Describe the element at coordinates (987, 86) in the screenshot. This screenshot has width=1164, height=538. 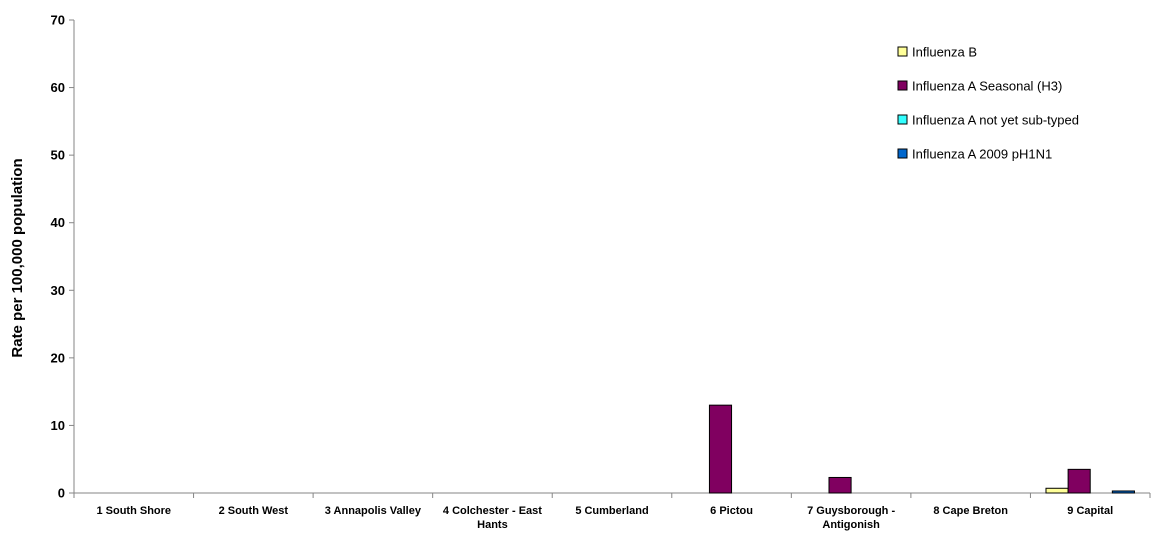
I see `legend-label: Influenza A Seasonal (H3)` at that location.